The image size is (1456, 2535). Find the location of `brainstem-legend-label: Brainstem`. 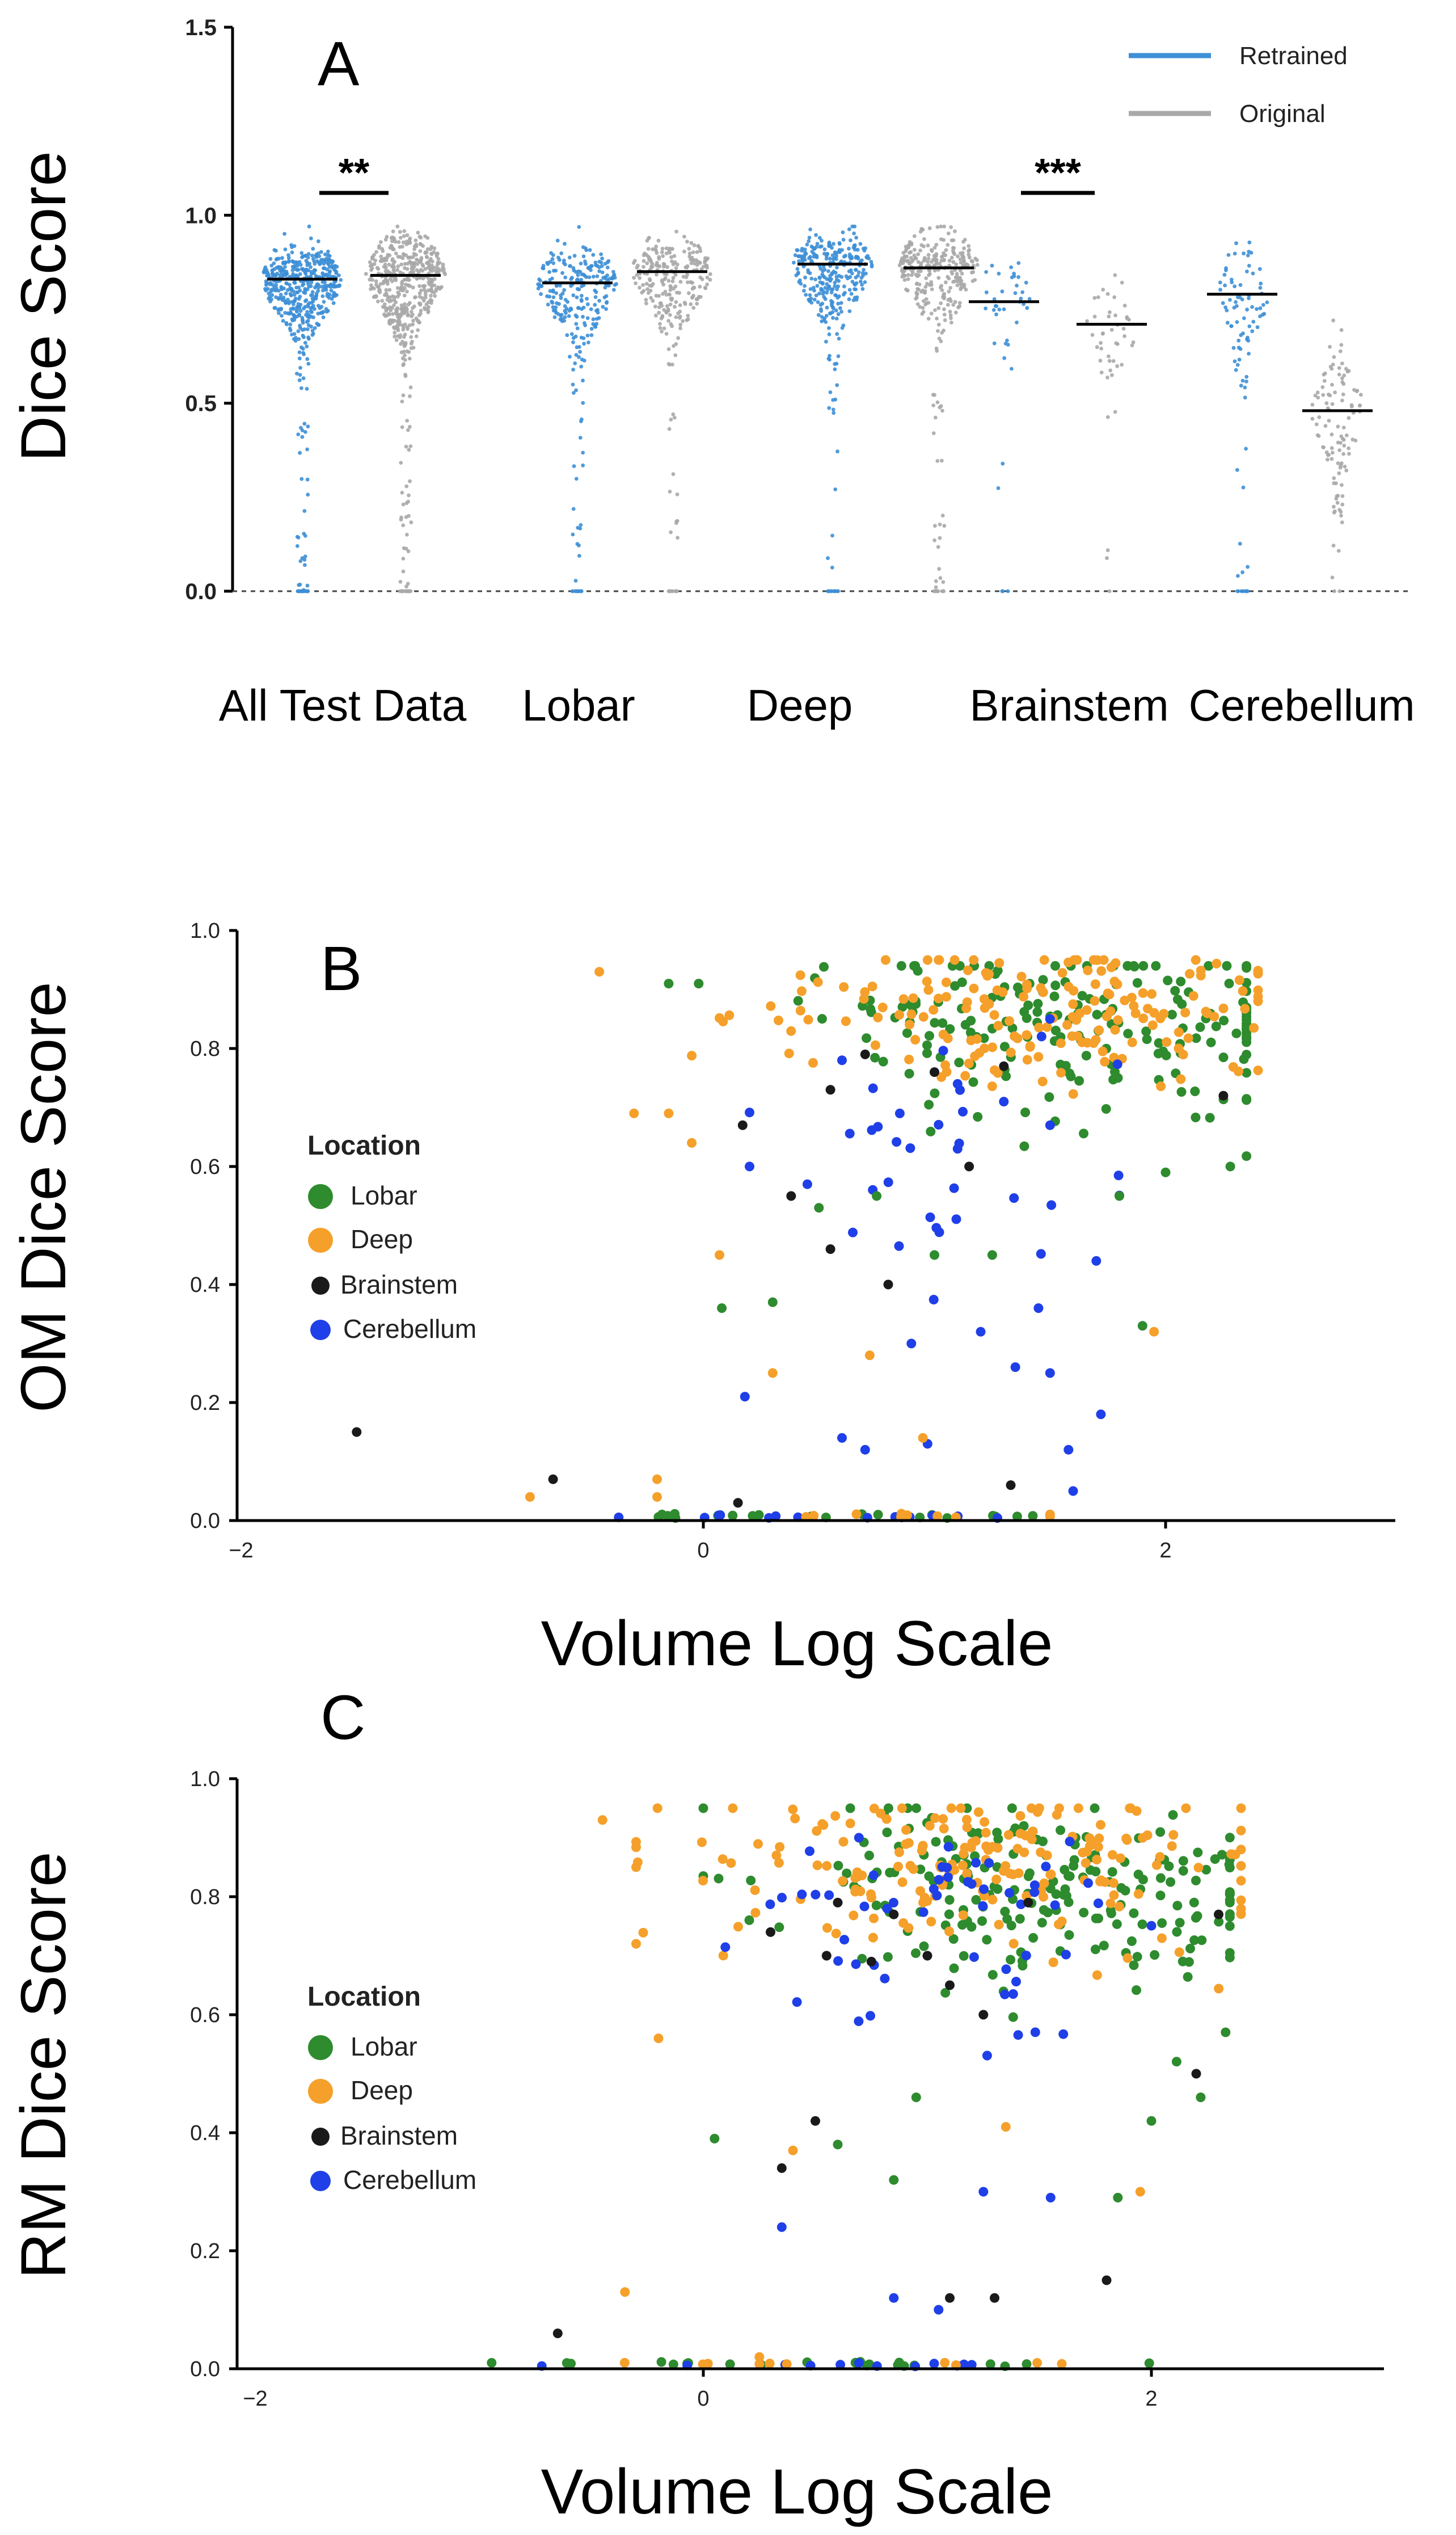

brainstem-legend-label: Brainstem is located at coordinates (399, 1284).